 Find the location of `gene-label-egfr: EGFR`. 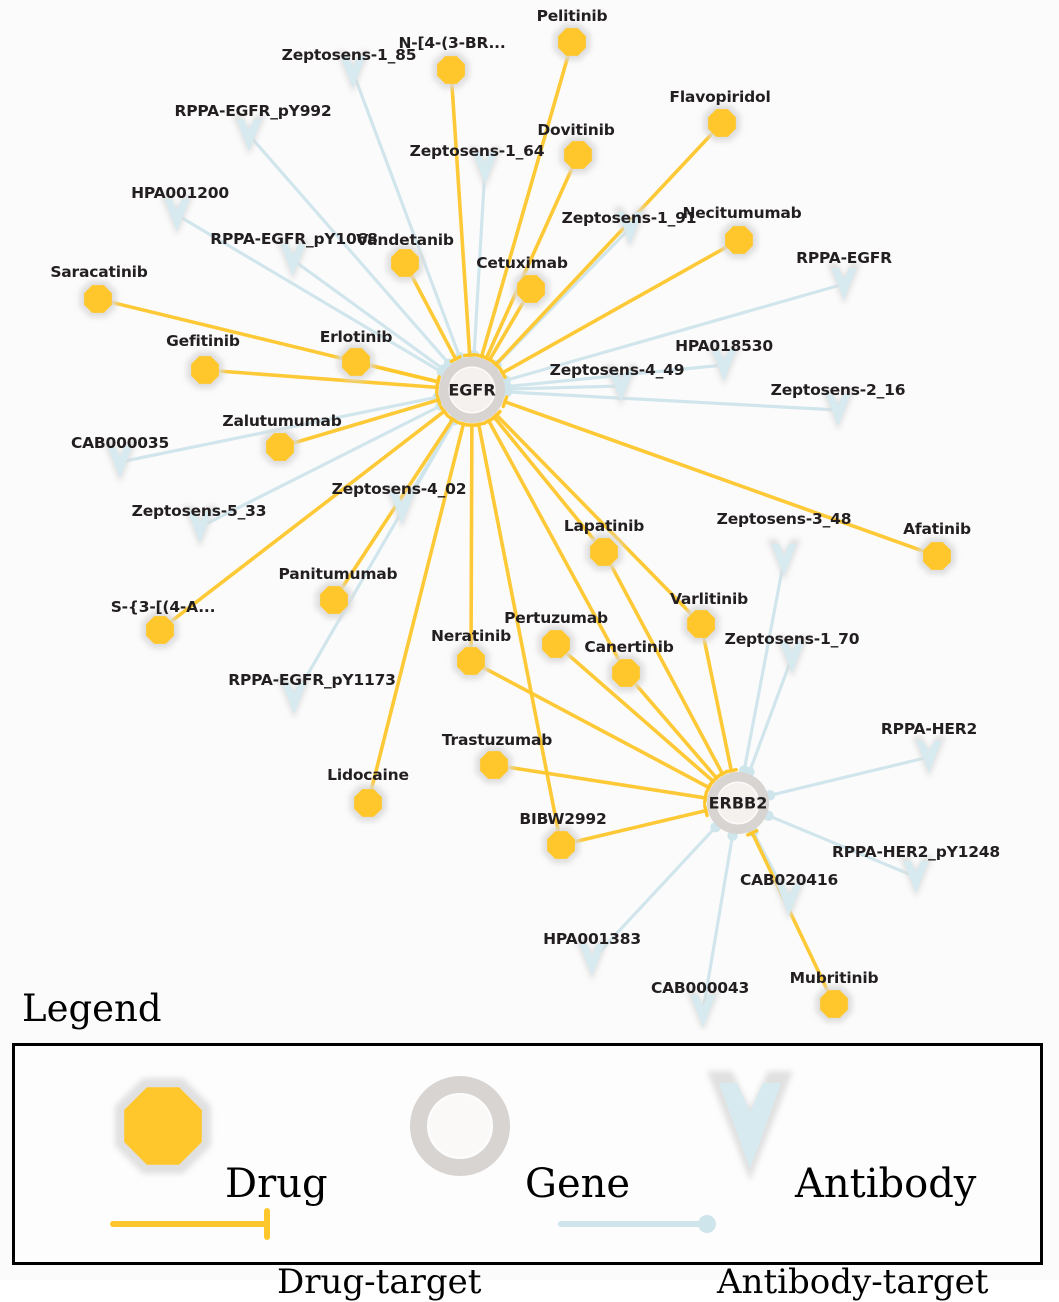

gene-label-egfr: EGFR is located at coordinates (471, 390).